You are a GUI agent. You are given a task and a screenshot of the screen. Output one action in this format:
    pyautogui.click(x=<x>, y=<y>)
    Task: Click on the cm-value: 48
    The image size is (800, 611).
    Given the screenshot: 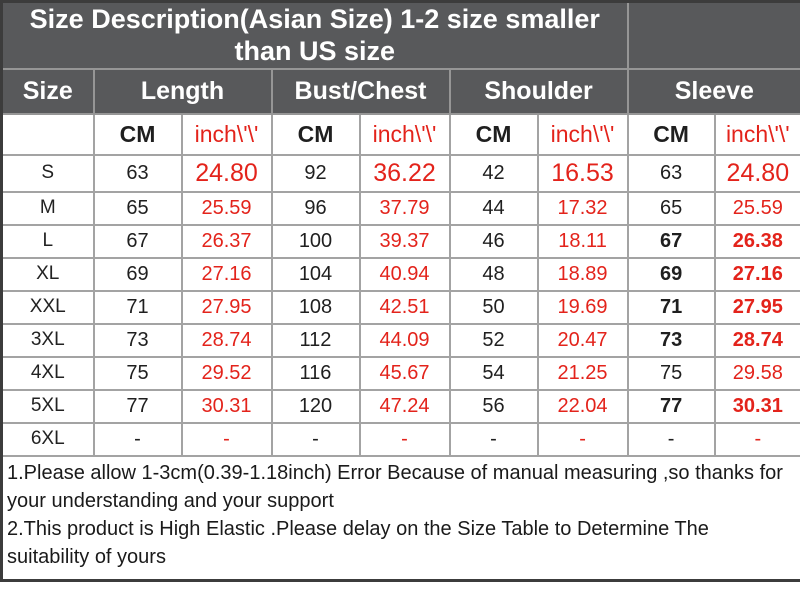 What is the action you would take?
    pyautogui.click(x=493, y=274)
    